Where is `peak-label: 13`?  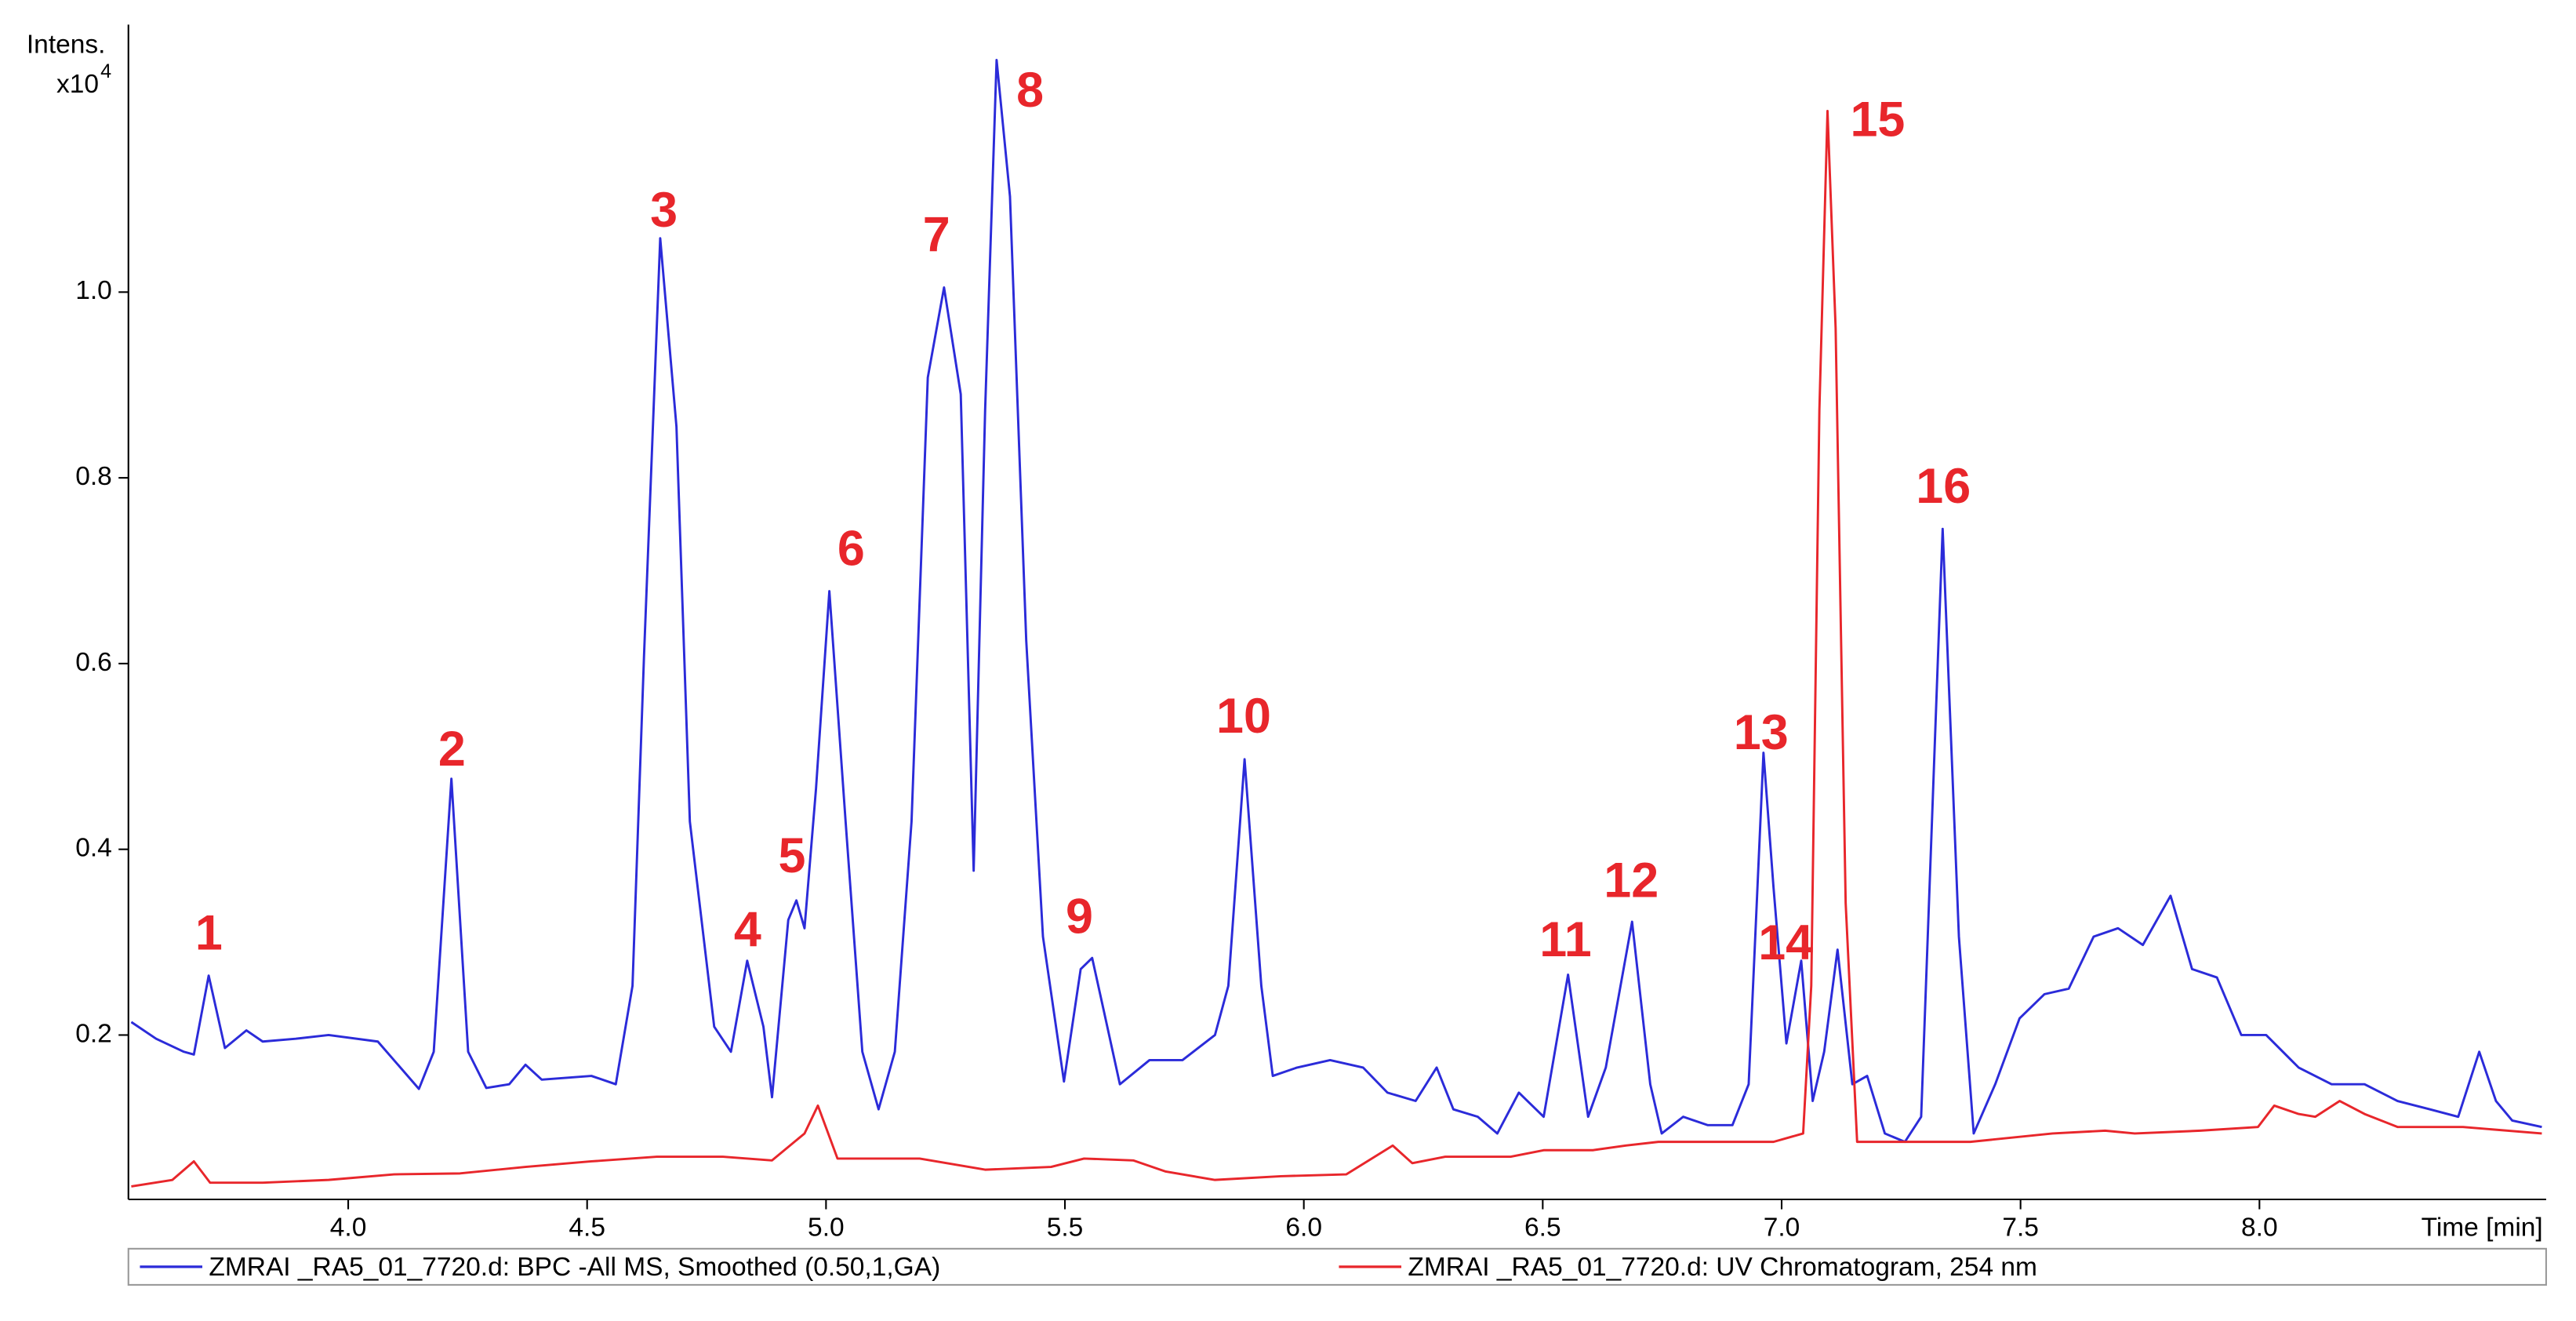 peak-label: 13 is located at coordinates (1761, 733).